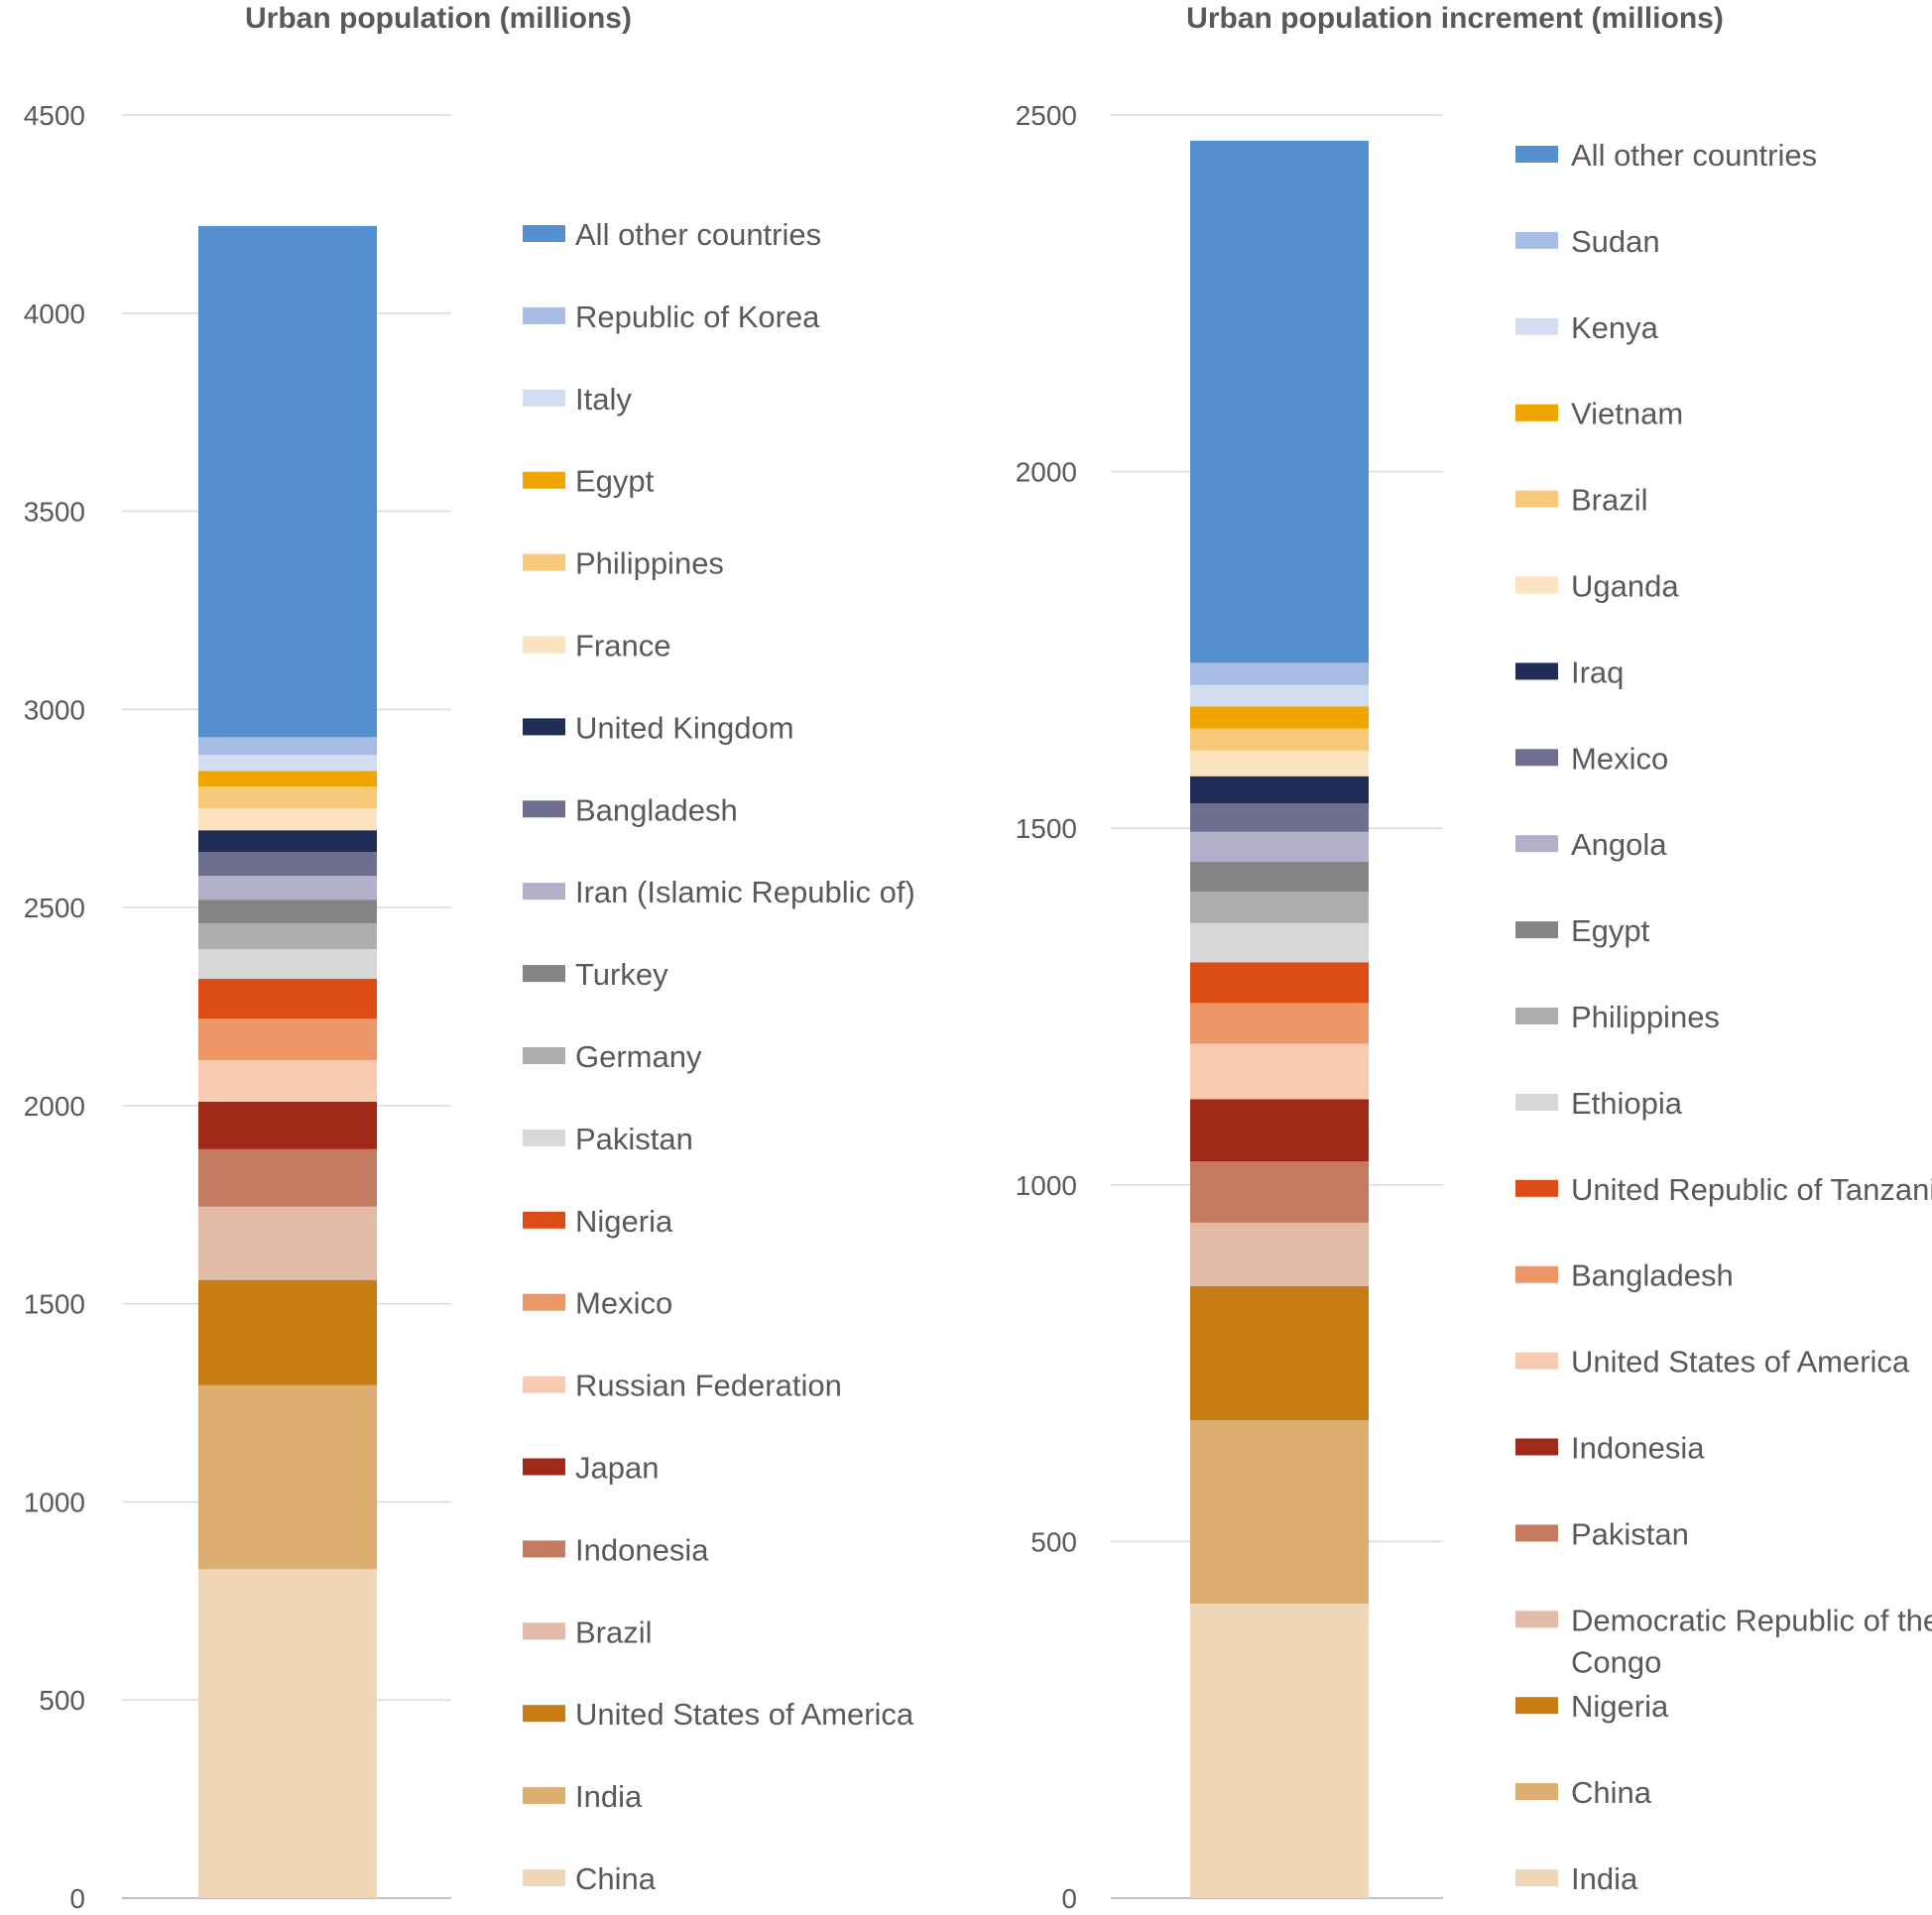  Describe the element at coordinates (1627, 1103) in the screenshot. I see `legend-label: Ethiopia` at that location.